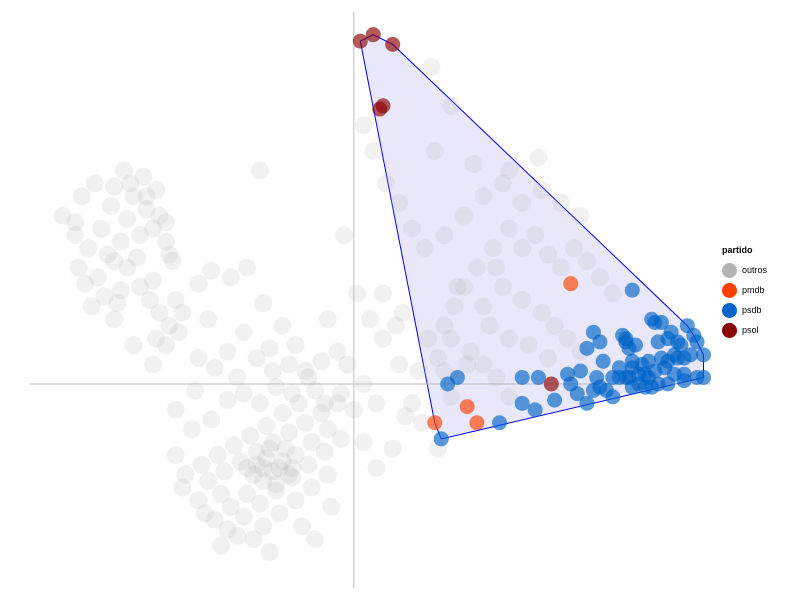 The image size is (800, 600). Describe the element at coordinates (753, 290) in the screenshot. I see `legend-label-pmdb: pmdb` at that location.